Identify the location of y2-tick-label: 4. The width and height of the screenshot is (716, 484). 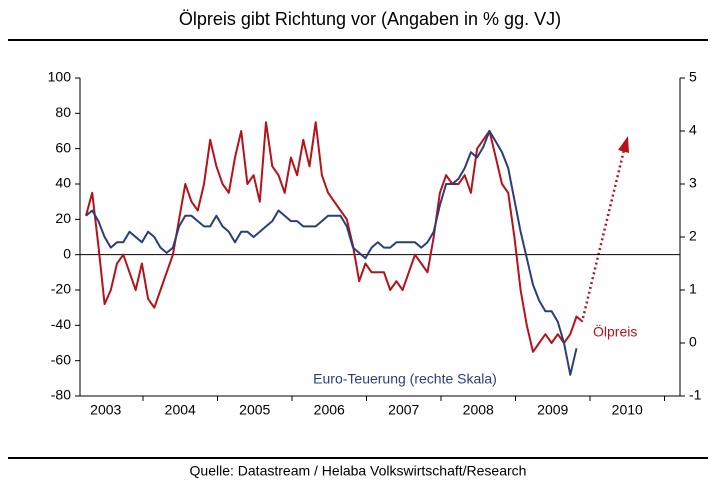
(693, 130).